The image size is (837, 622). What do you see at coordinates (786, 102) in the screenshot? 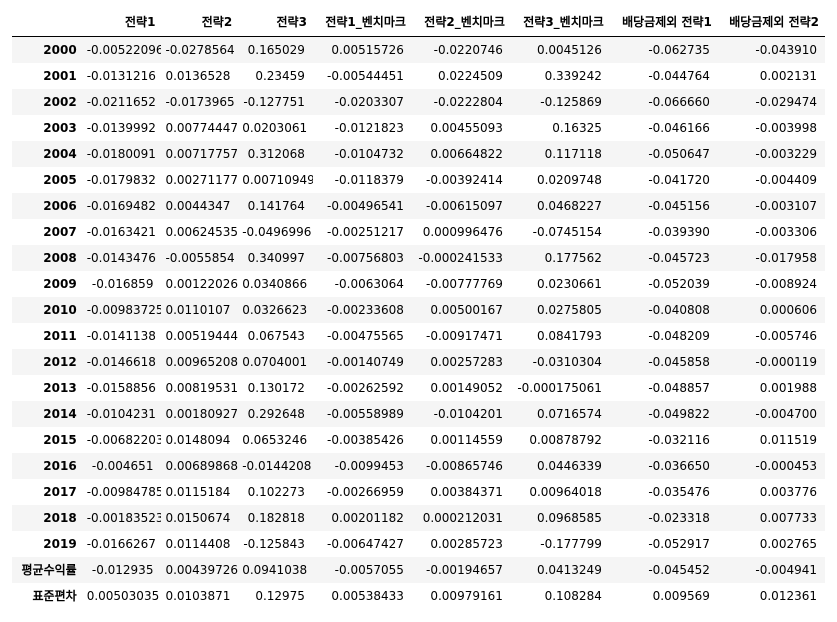
I see `table-cell: -0.029474` at bounding box center [786, 102].